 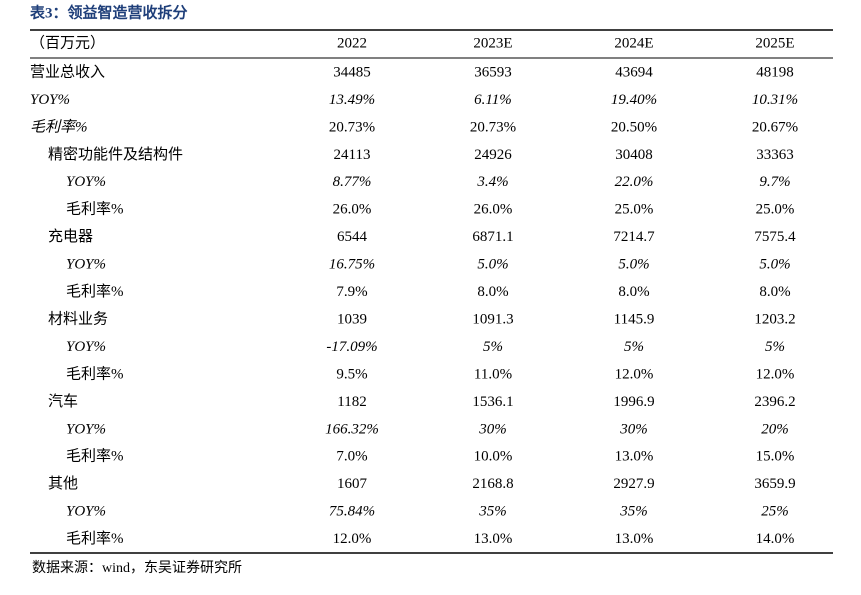 What do you see at coordinates (774, 319) in the screenshot?
I see `cell: 1203.2` at bounding box center [774, 319].